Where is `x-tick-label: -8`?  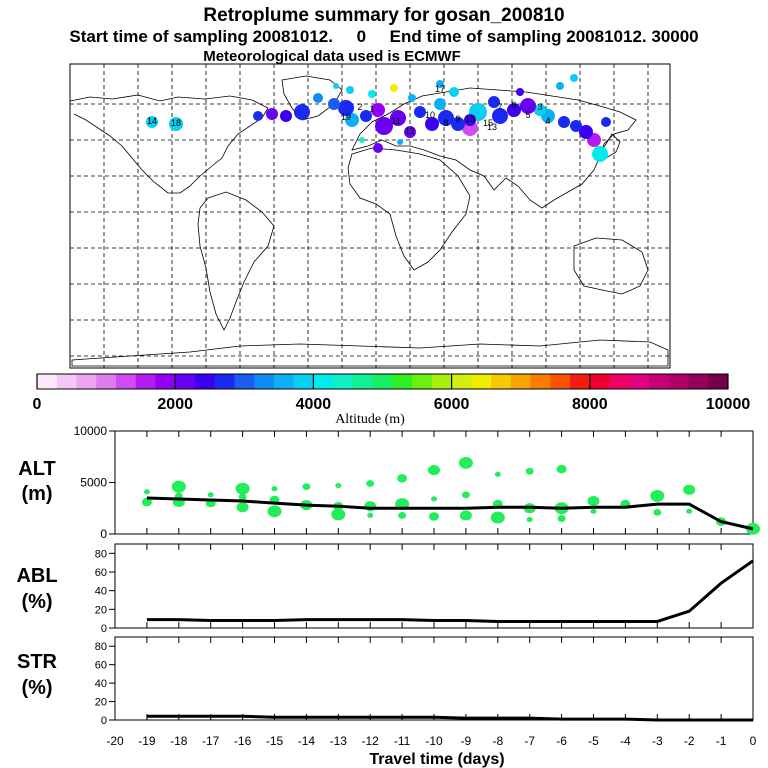 x-tick-label: -8 is located at coordinates (497, 741).